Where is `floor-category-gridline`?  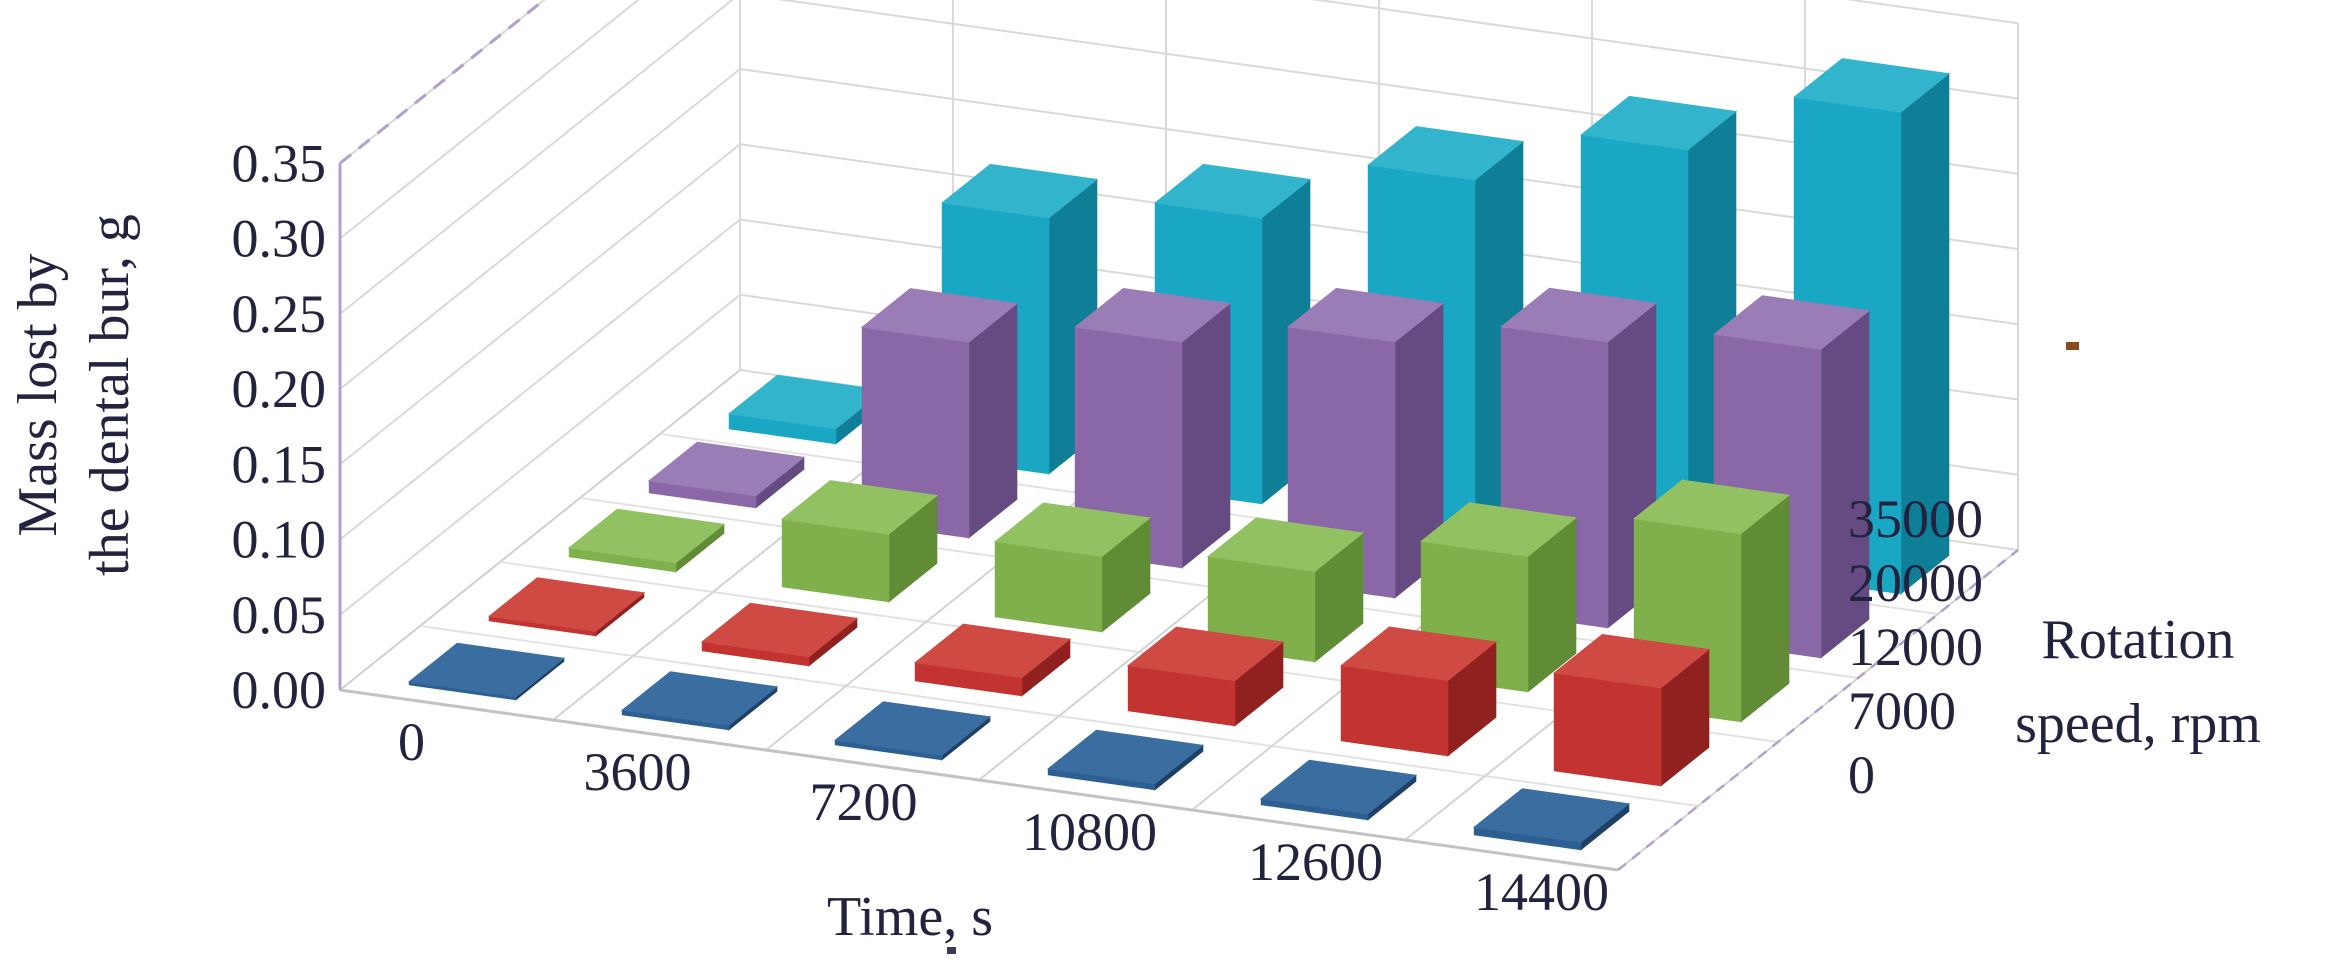
floor-category-gridline is located at coordinates (540, 530).